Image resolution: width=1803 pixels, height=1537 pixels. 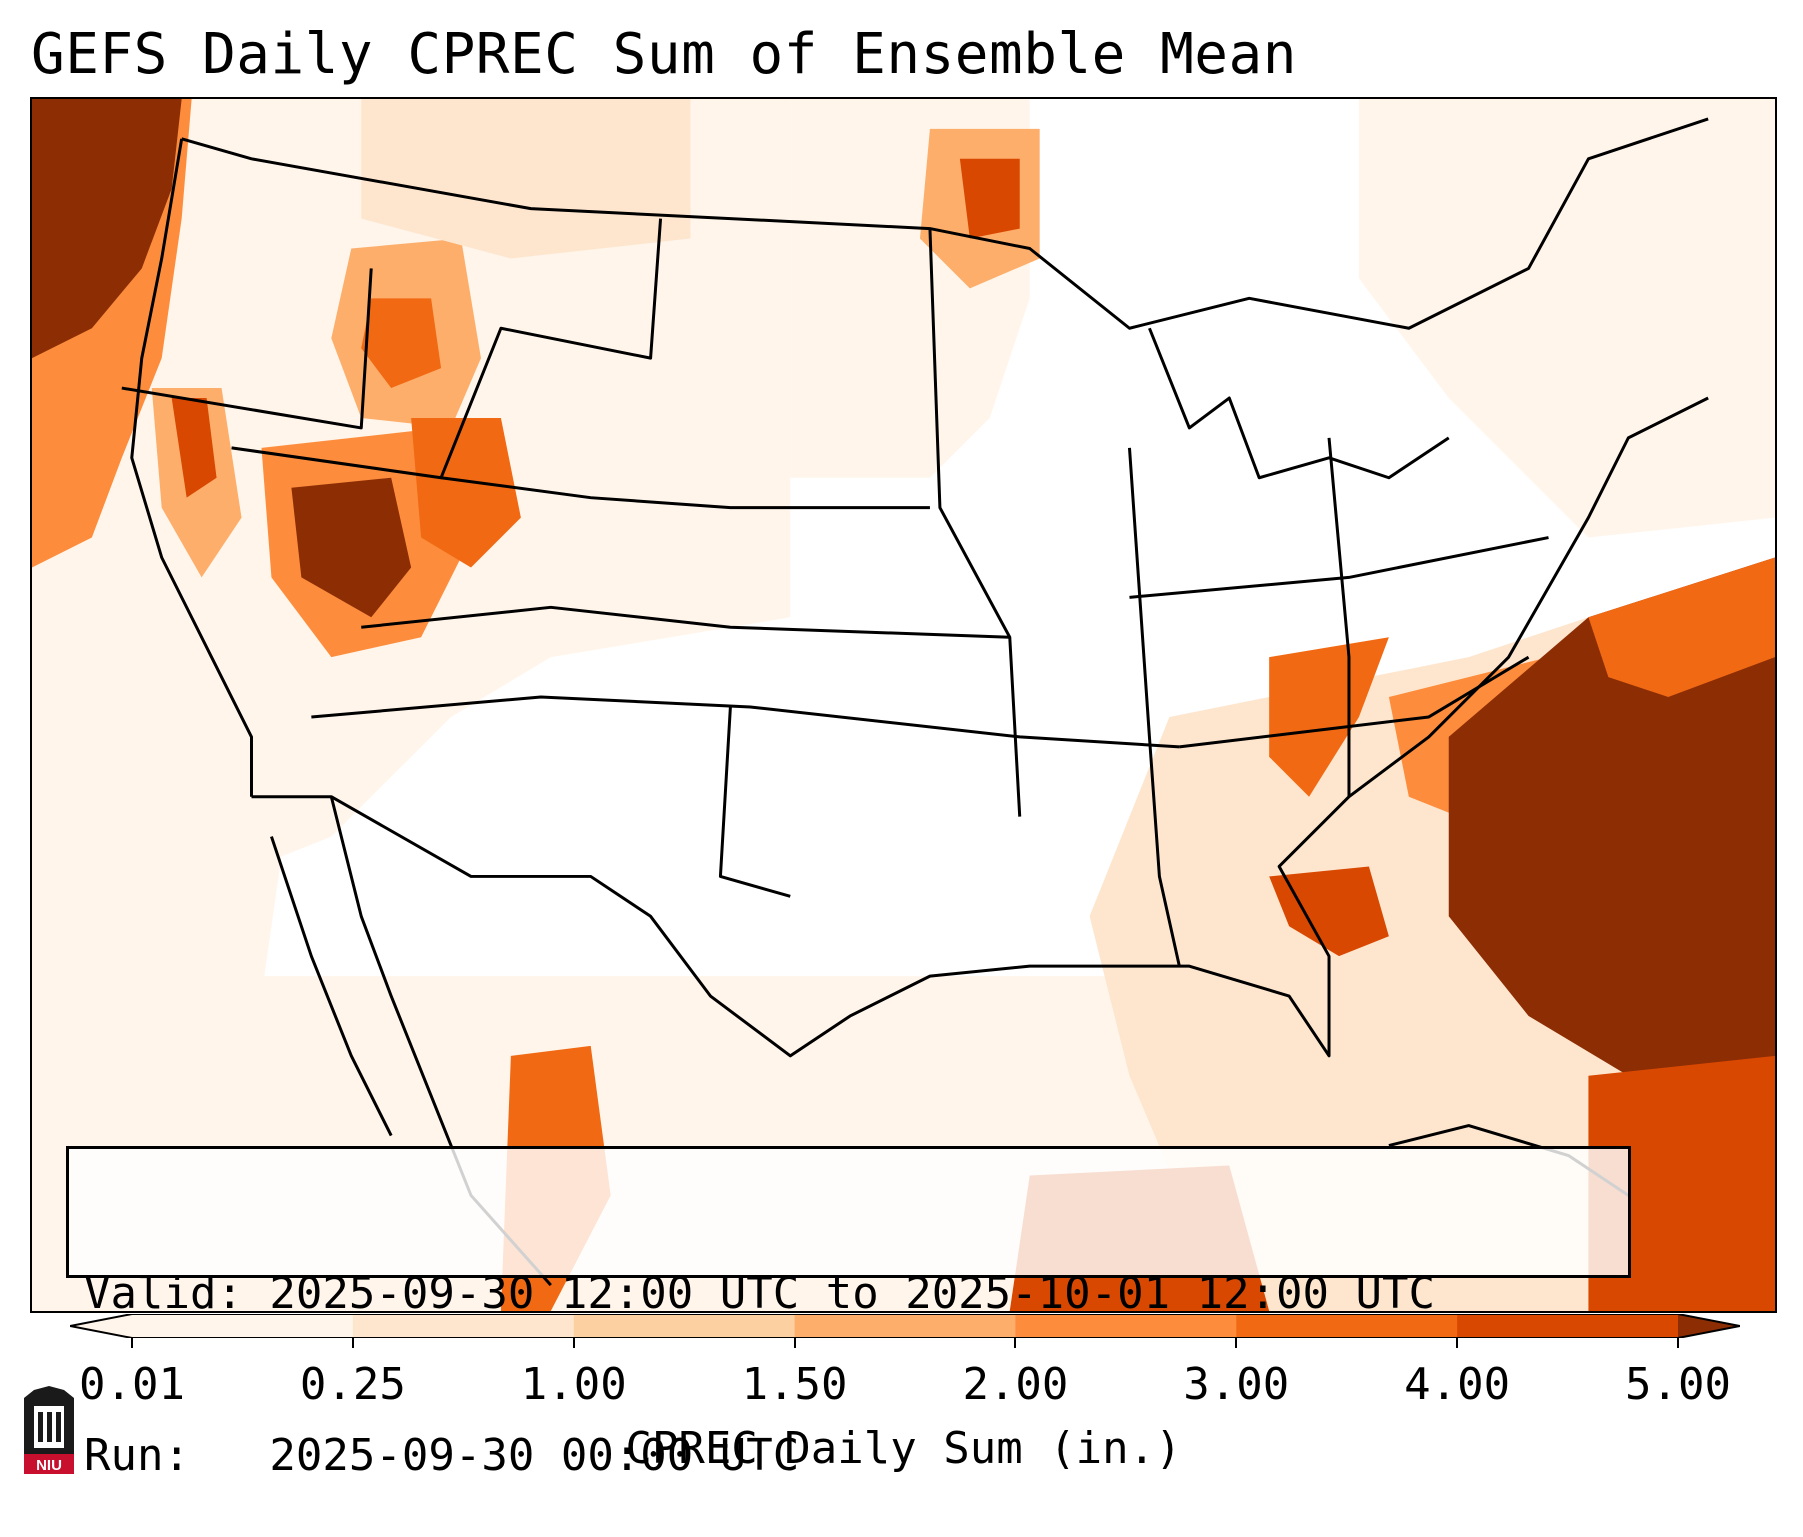 I want to click on great-lakes, so click(x=1299, y=403).